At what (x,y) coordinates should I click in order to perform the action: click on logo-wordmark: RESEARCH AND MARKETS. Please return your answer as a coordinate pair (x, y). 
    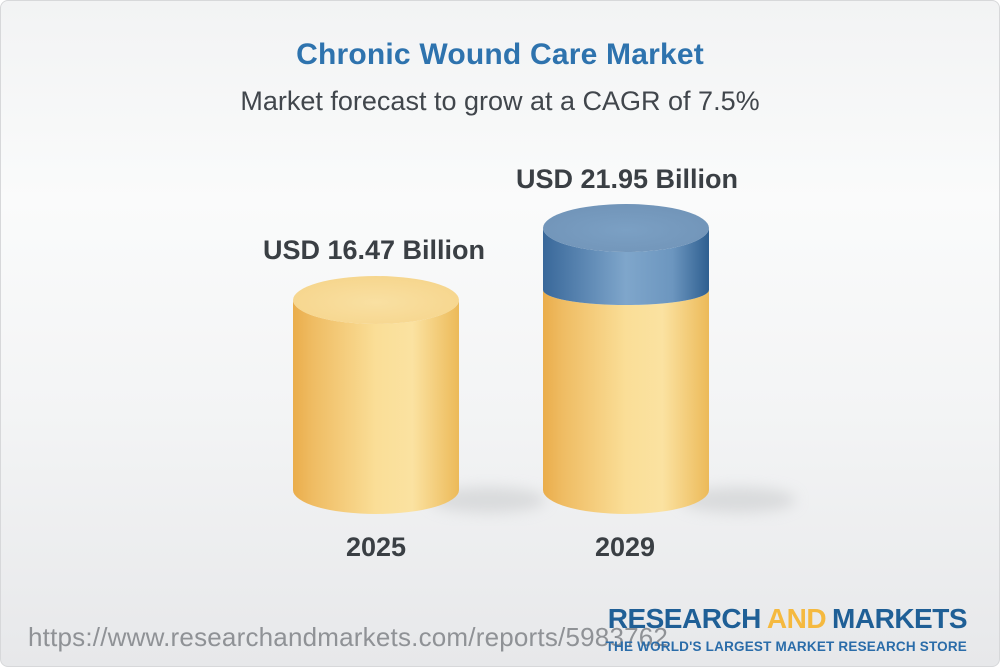
    Looking at the image, I should click on (787, 619).